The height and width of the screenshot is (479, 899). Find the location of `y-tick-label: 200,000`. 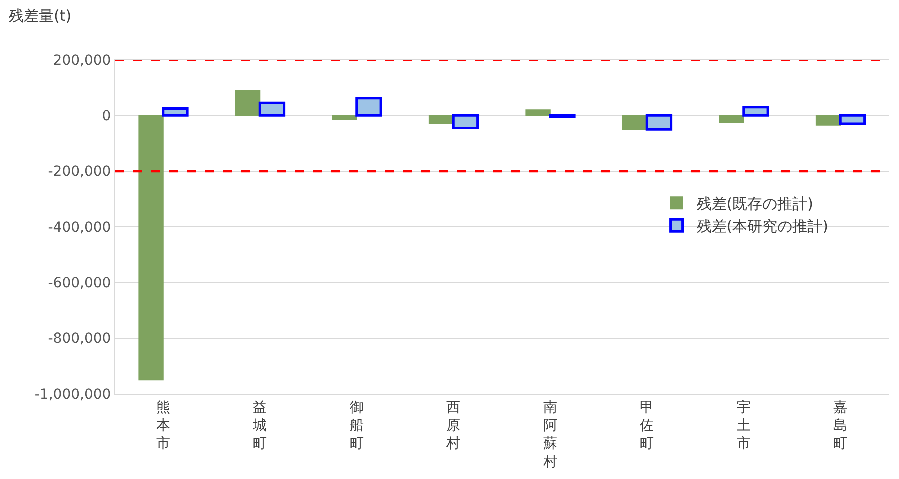

y-tick-label: 200,000 is located at coordinates (82, 60).